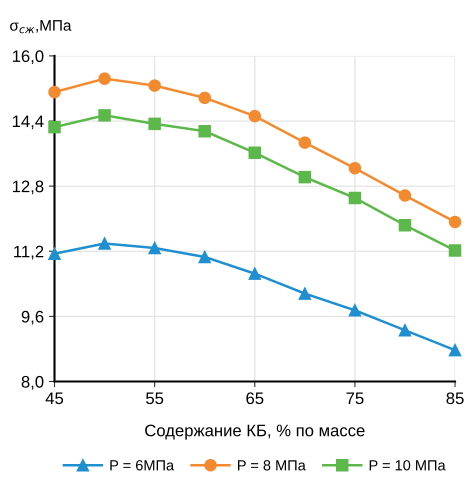  Describe the element at coordinates (142, 465) in the screenshot. I see `legend-label: P = 6МПа` at that location.